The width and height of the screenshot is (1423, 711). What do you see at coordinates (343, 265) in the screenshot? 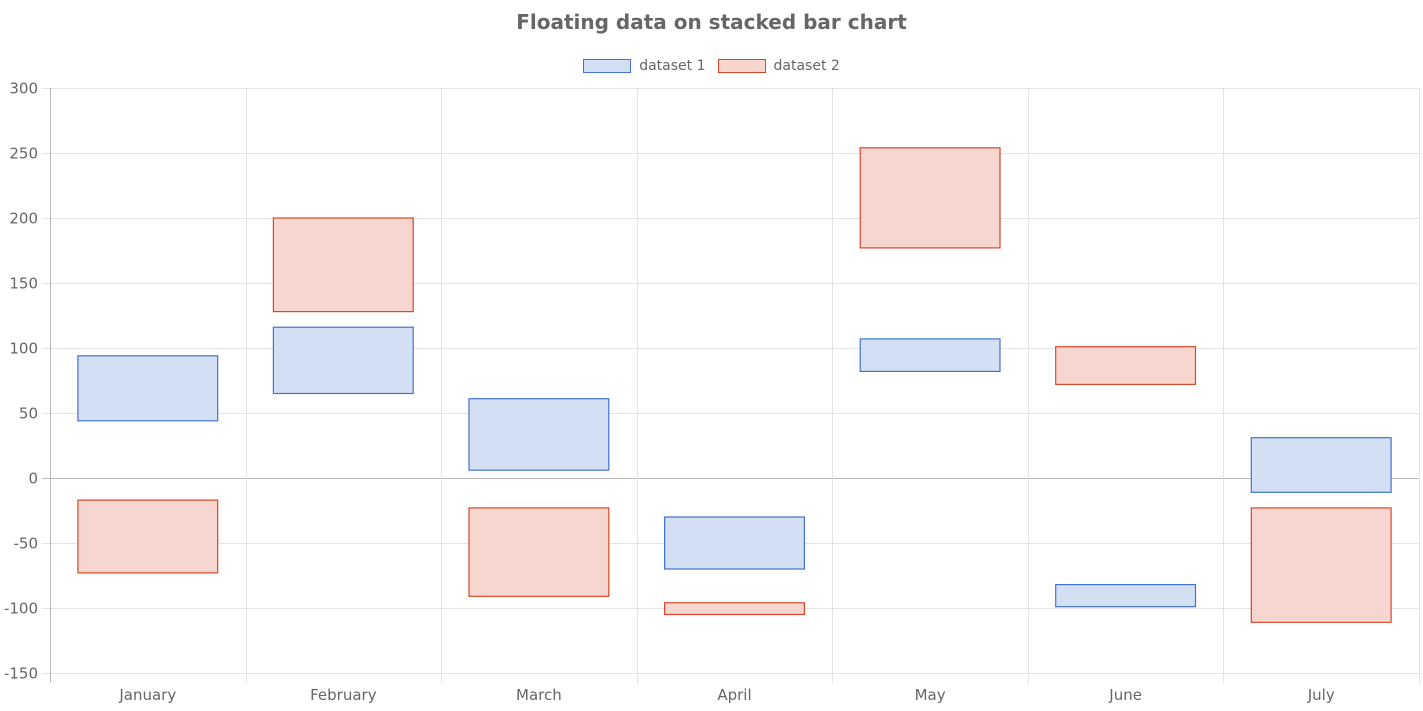
I see `bar-dataset-2-february` at bounding box center [343, 265].